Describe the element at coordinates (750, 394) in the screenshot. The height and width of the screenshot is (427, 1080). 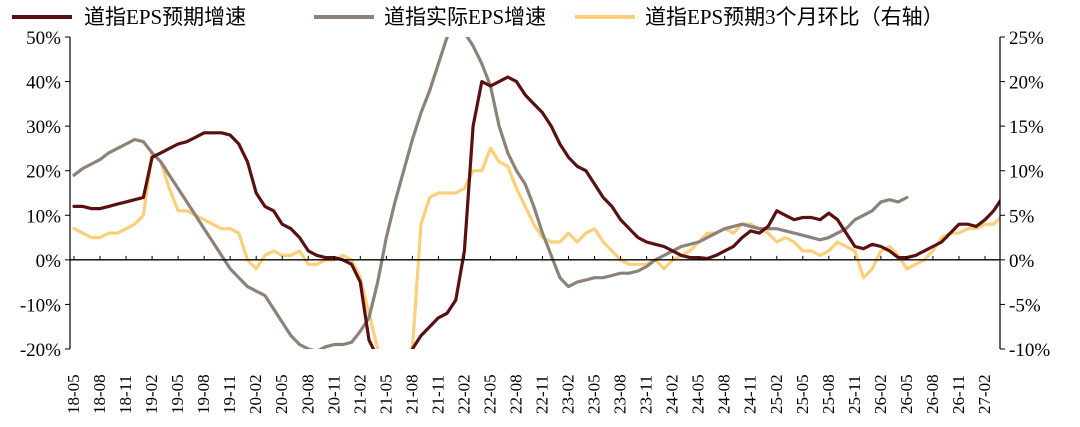
I see `x-tick-label: 24-11` at that location.